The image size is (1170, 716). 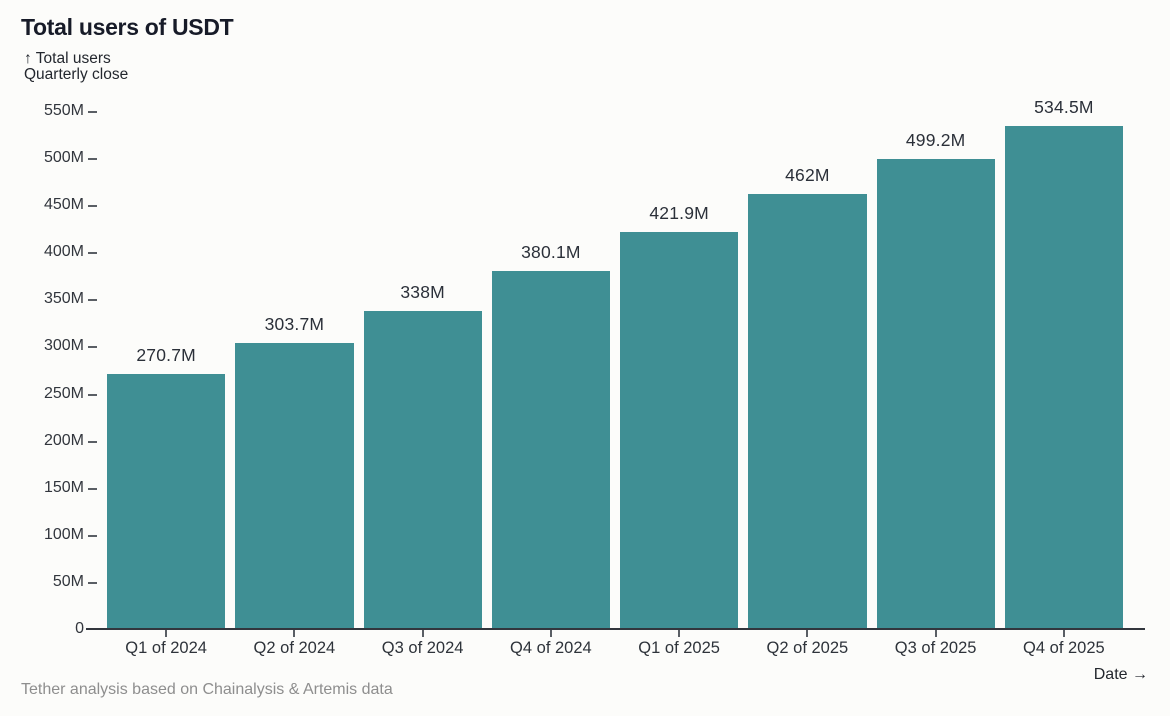 What do you see at coordinates (76, 75) in the screenshot?
I see `y-axis-caption-line2: Quarterly close` at bounding box center [76, 75].